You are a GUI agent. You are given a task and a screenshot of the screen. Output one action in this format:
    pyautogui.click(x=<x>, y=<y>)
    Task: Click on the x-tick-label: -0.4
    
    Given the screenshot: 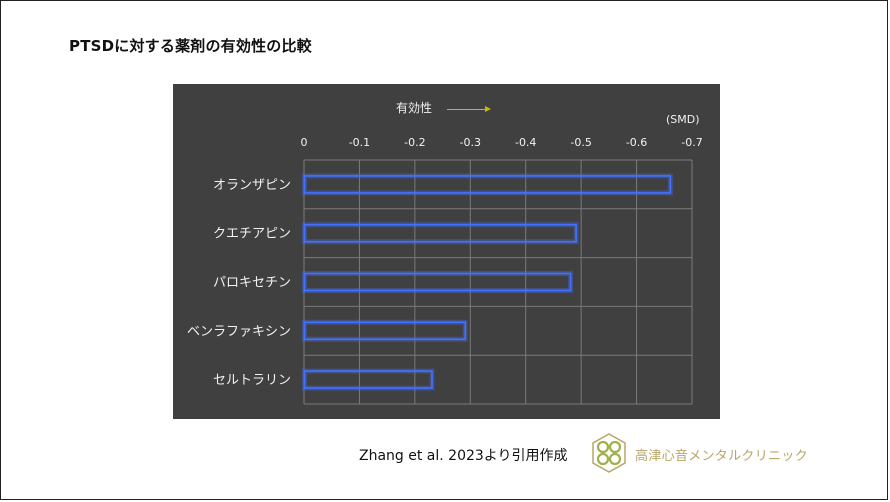 What is the action you would take?
    pyautogui.click(x=525, y=142)
    